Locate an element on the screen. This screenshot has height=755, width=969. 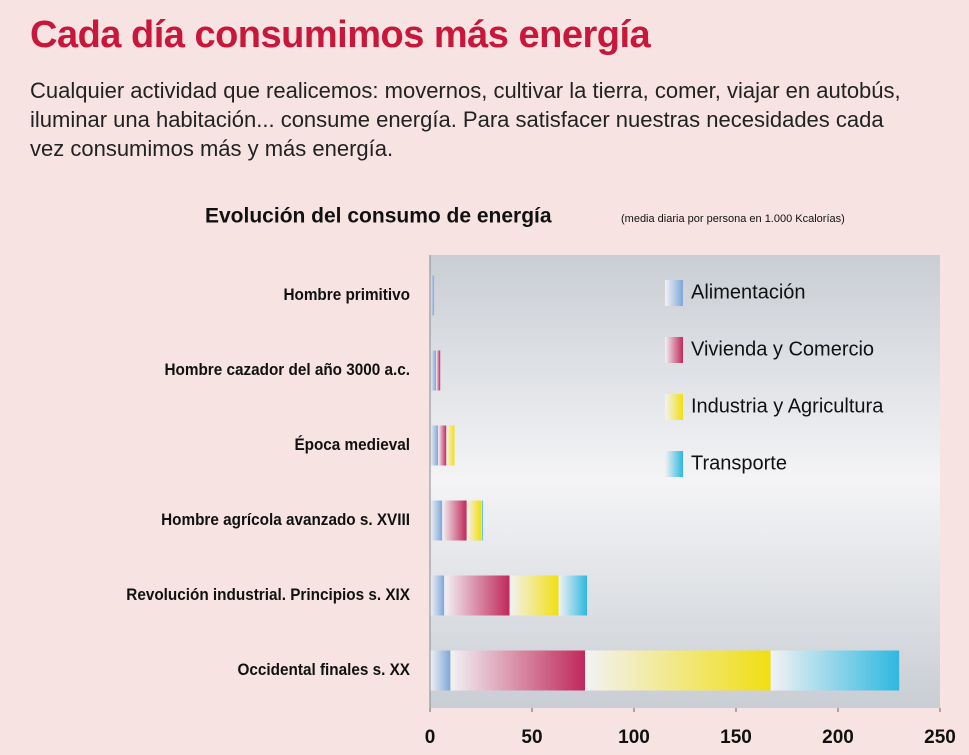
x-tick-label: 250 is located at coordinates (940, 737).